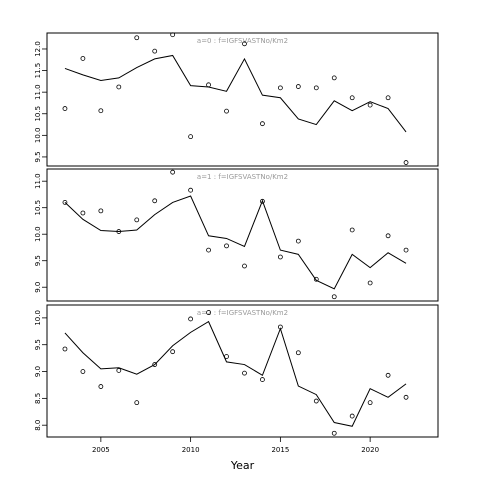  What do you see at coordinates (101, 450) in the screenshot?
I see `x-tick-label: 2005` at bounding box center [101, 450].